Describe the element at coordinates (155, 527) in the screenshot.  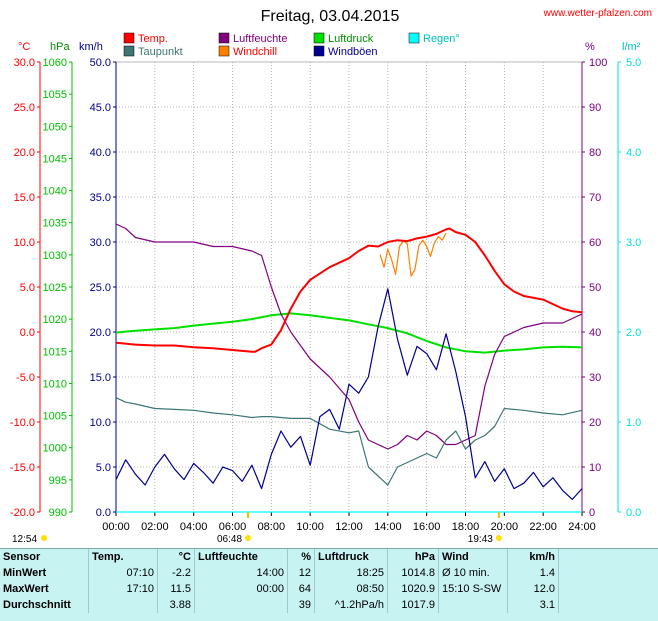
I see `time-tick-label: 02:00` at that location.